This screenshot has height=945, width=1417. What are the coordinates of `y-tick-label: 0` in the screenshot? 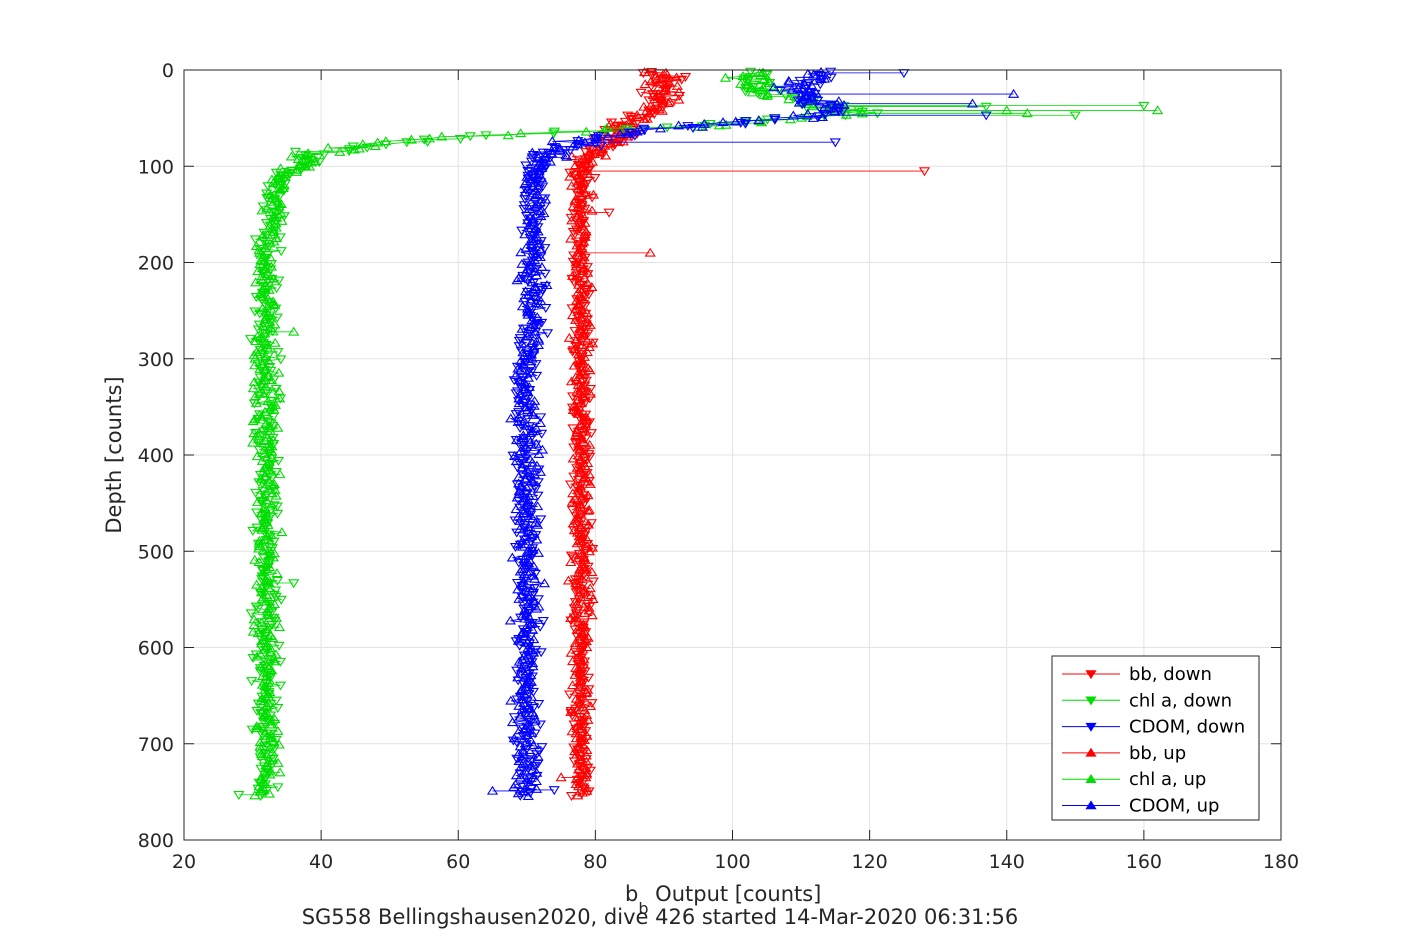 It's located at (168, 71).